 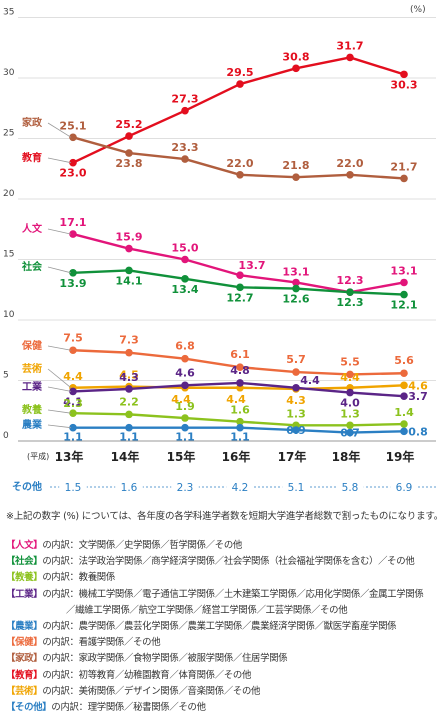 What do you see at coordinates (184, 147) in the screenshot?
I see `data-label: 23.3` at bounding box center [184, 147].